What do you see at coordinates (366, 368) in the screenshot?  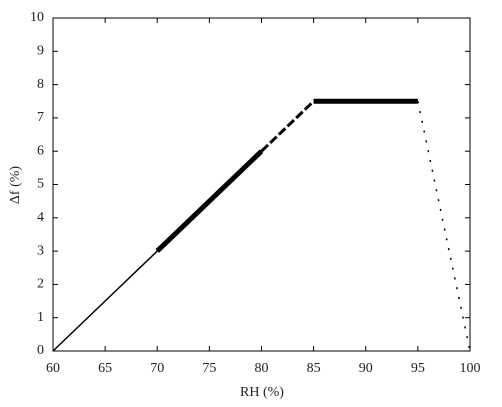 I see `x-tick-label: 90` at bounding box center [366, 368].